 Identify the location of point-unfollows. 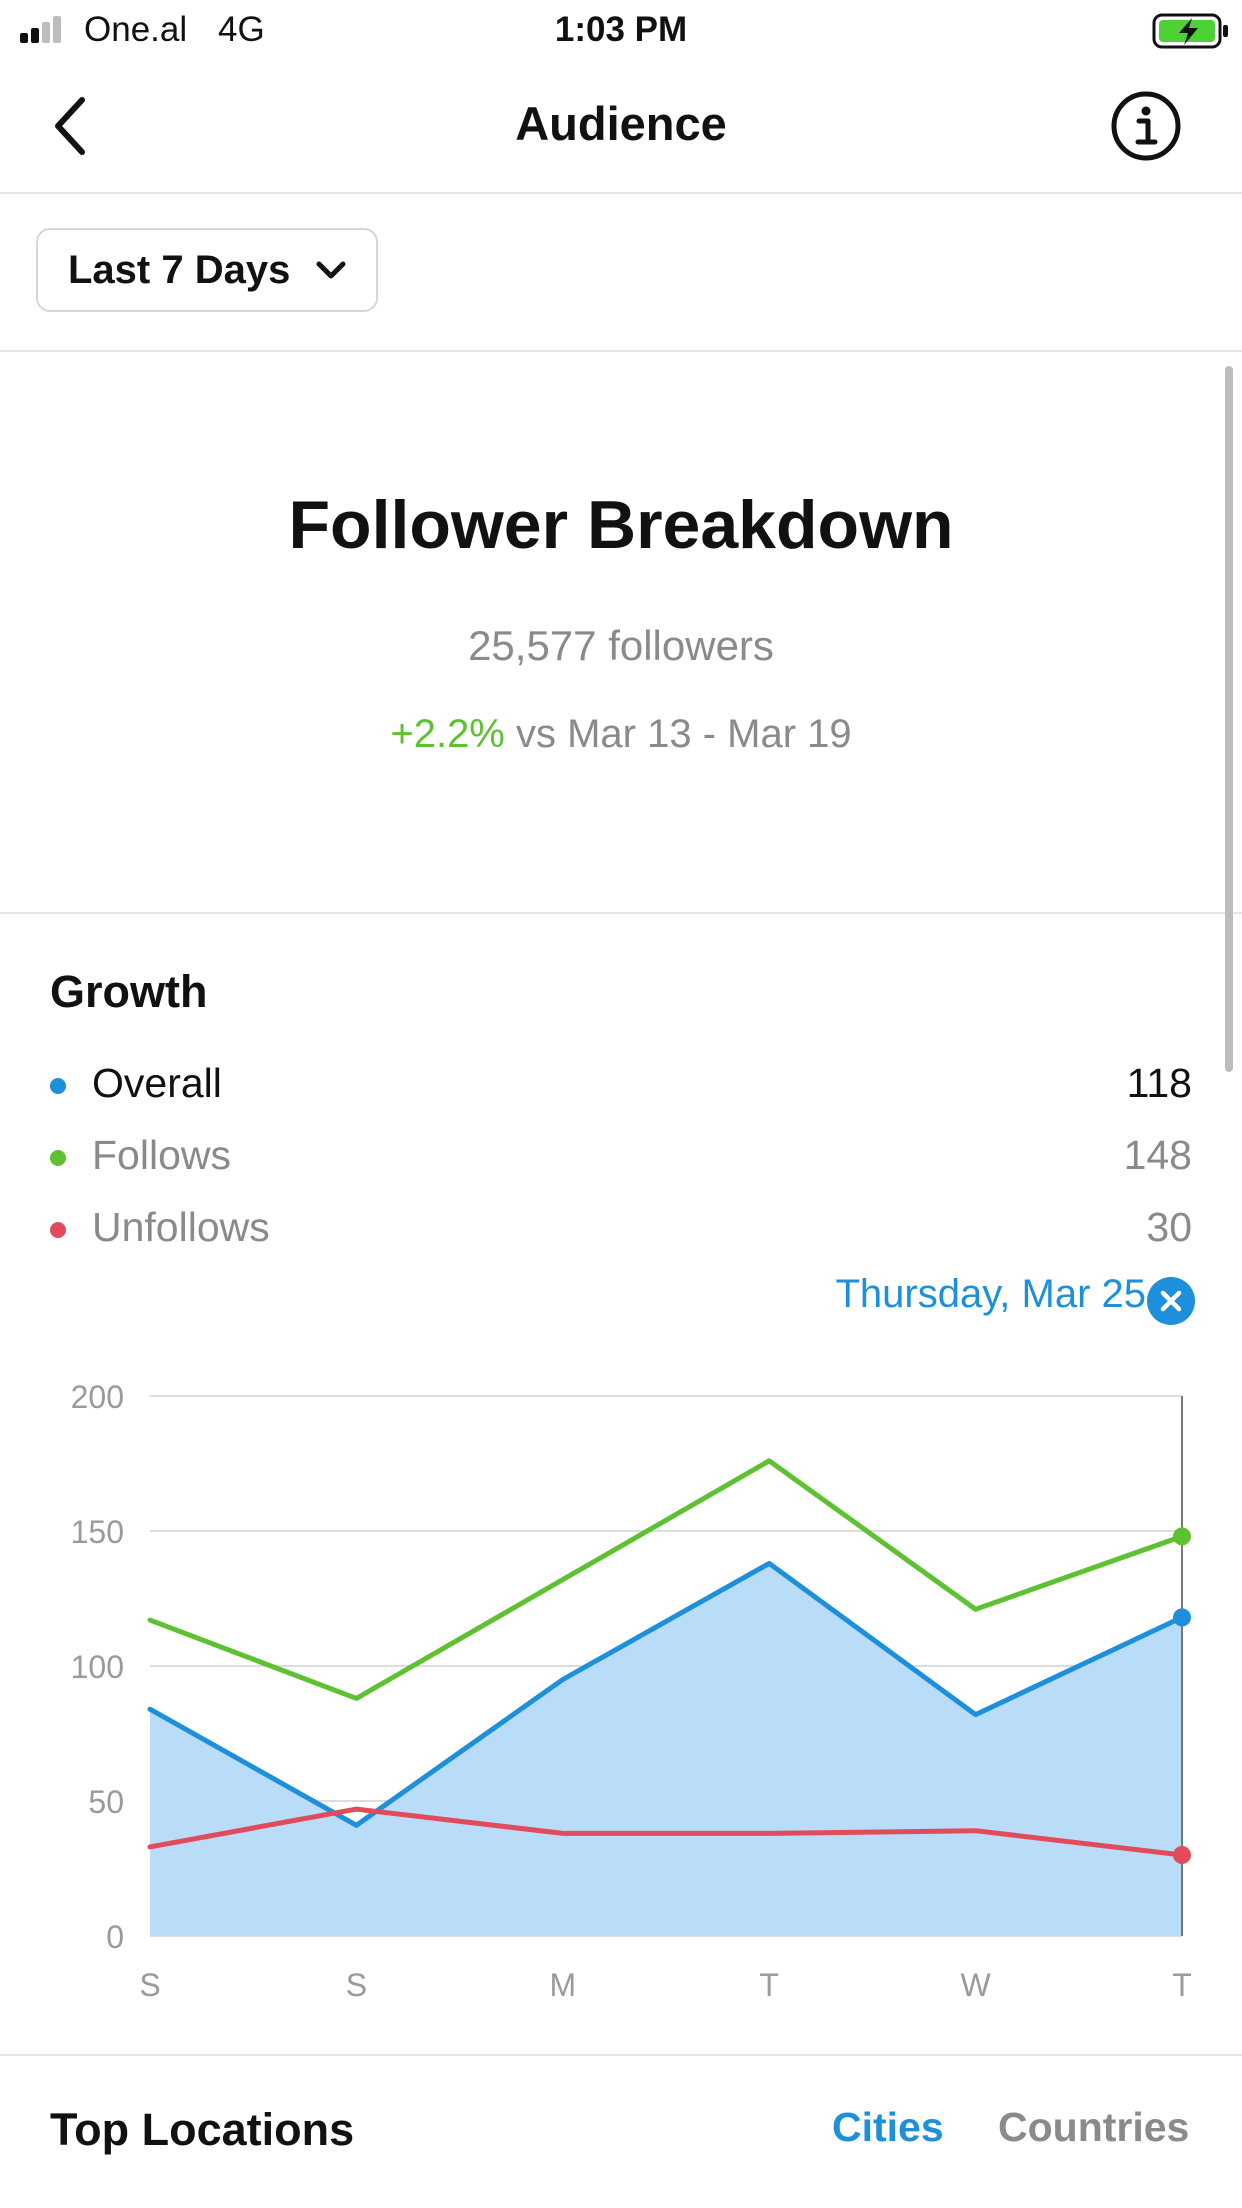
(1182, 1855).